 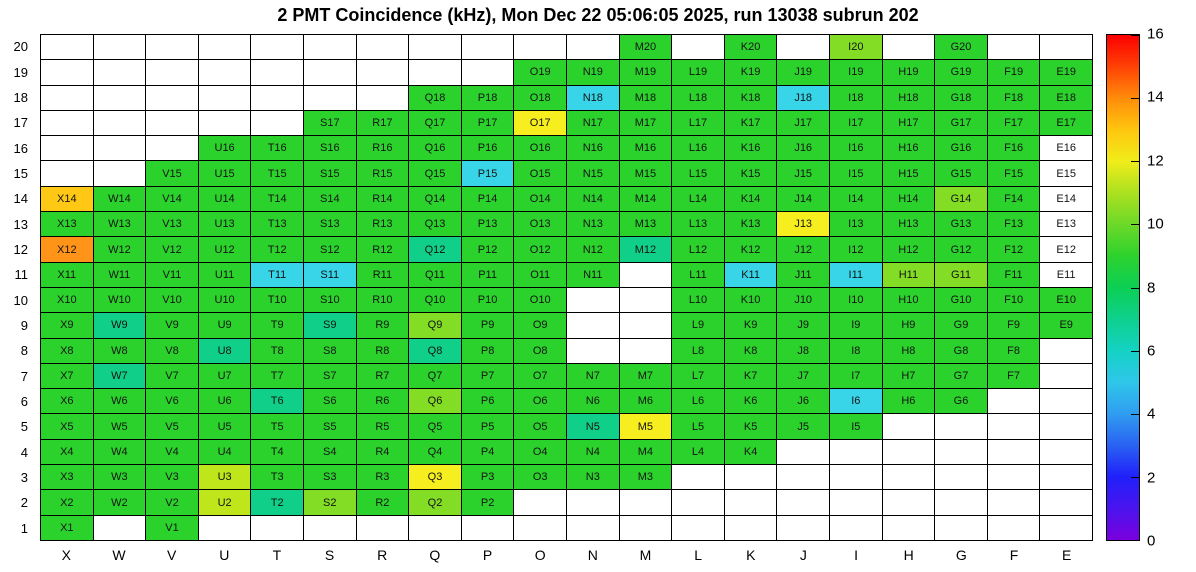 I want to click on heatmap-cell: Q9, so click(x=435, y=325).